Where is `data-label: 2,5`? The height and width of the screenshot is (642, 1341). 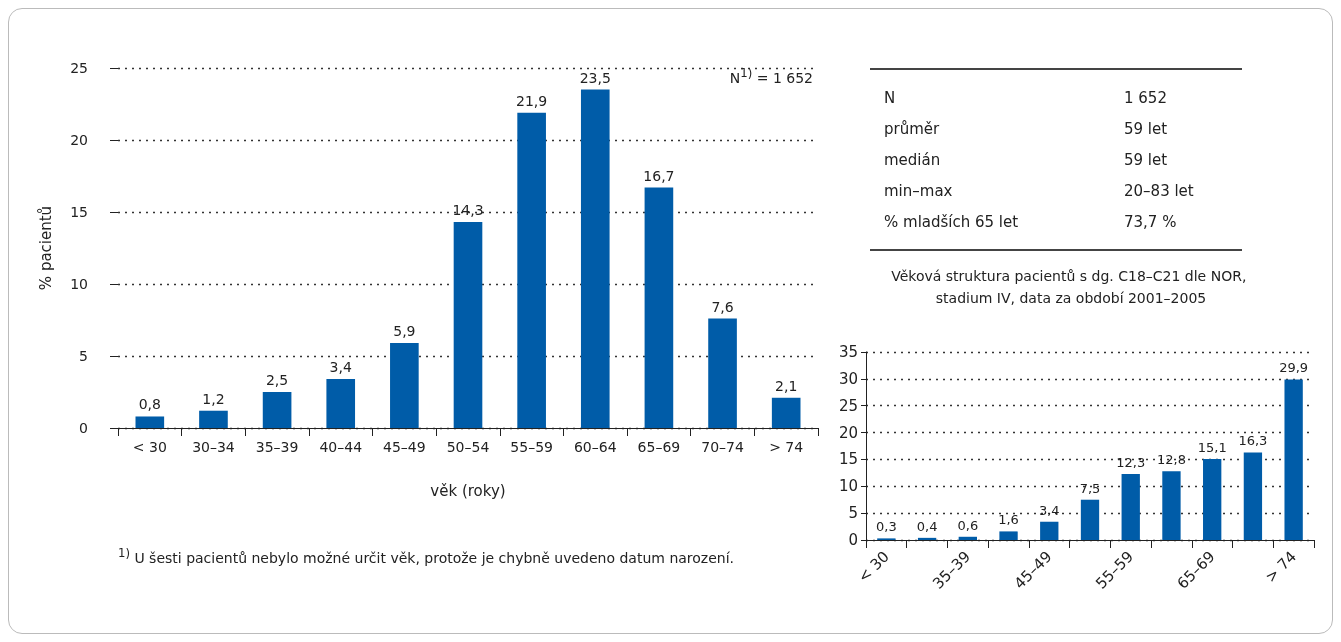
data-label: 2,5 is located at coordinates (277, 380).